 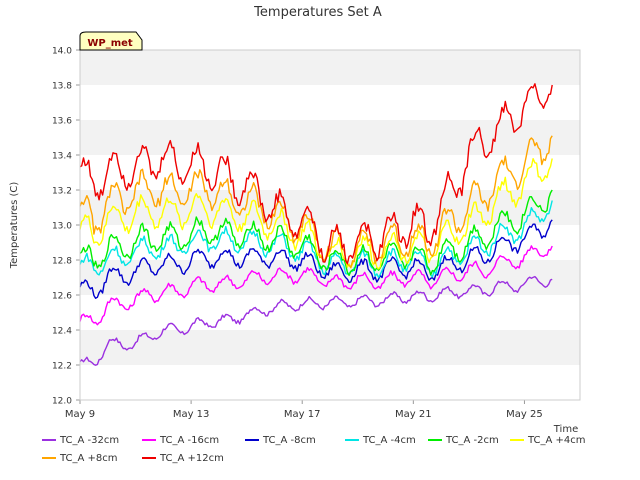 I want to click on x-tick-label: May 21, so click(x=413, y=414).